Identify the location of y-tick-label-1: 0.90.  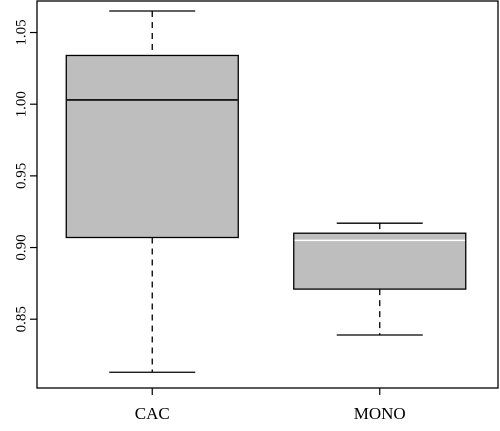
(21, 247).